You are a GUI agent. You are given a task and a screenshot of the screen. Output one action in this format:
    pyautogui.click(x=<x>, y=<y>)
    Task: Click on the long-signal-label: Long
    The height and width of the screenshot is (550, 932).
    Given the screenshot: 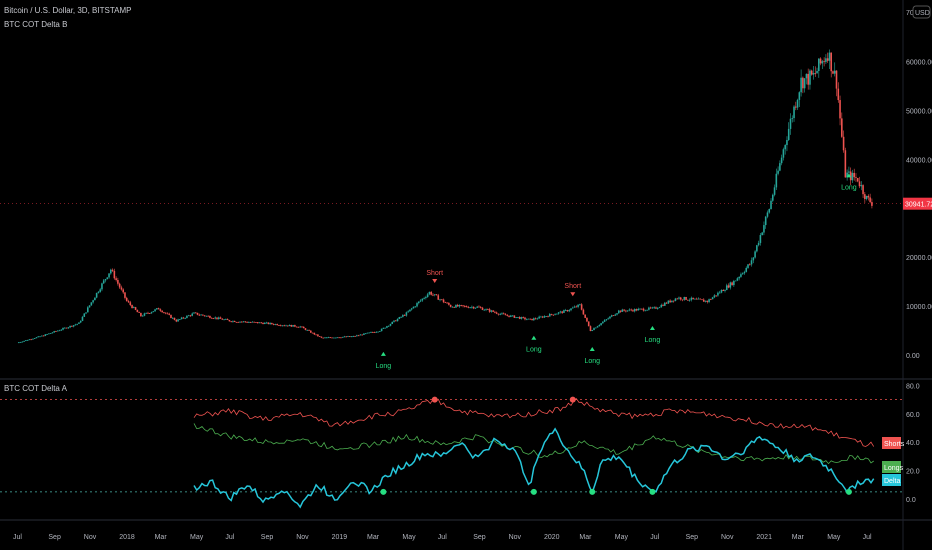 What is the action you would take?
    pyautogui.click(x=384, y=366)
    